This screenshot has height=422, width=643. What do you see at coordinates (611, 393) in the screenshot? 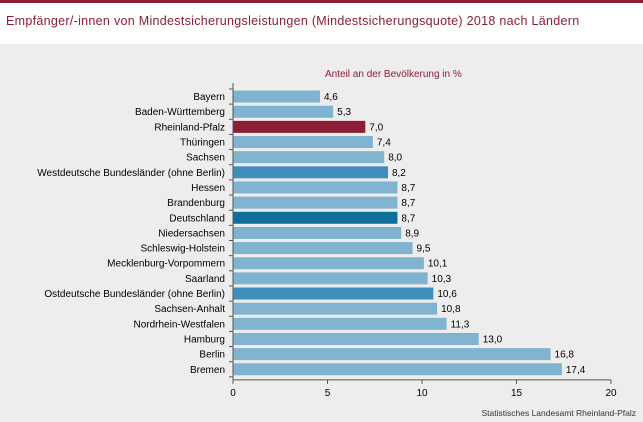
I see `x-tick-label: 20` at bounding box center [611, 393].